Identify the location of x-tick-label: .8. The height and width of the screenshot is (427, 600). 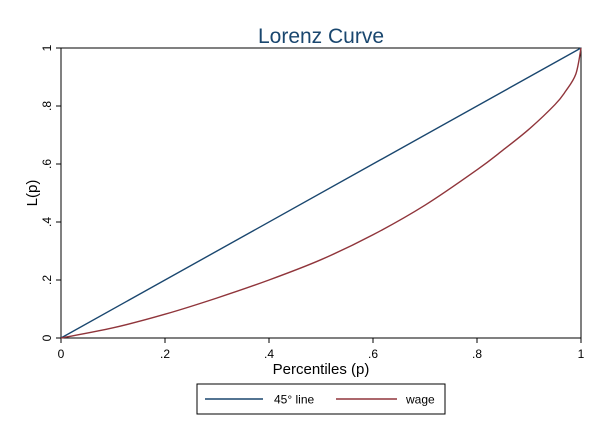
(477, 354).